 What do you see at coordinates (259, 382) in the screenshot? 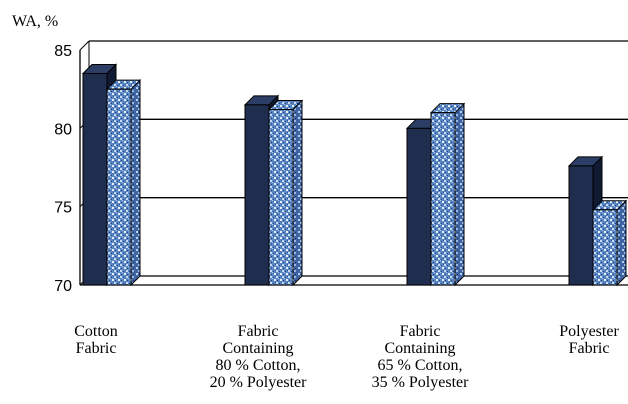
I see `x-category-line: 20 % Polyester` at bounding box center [259, 382].